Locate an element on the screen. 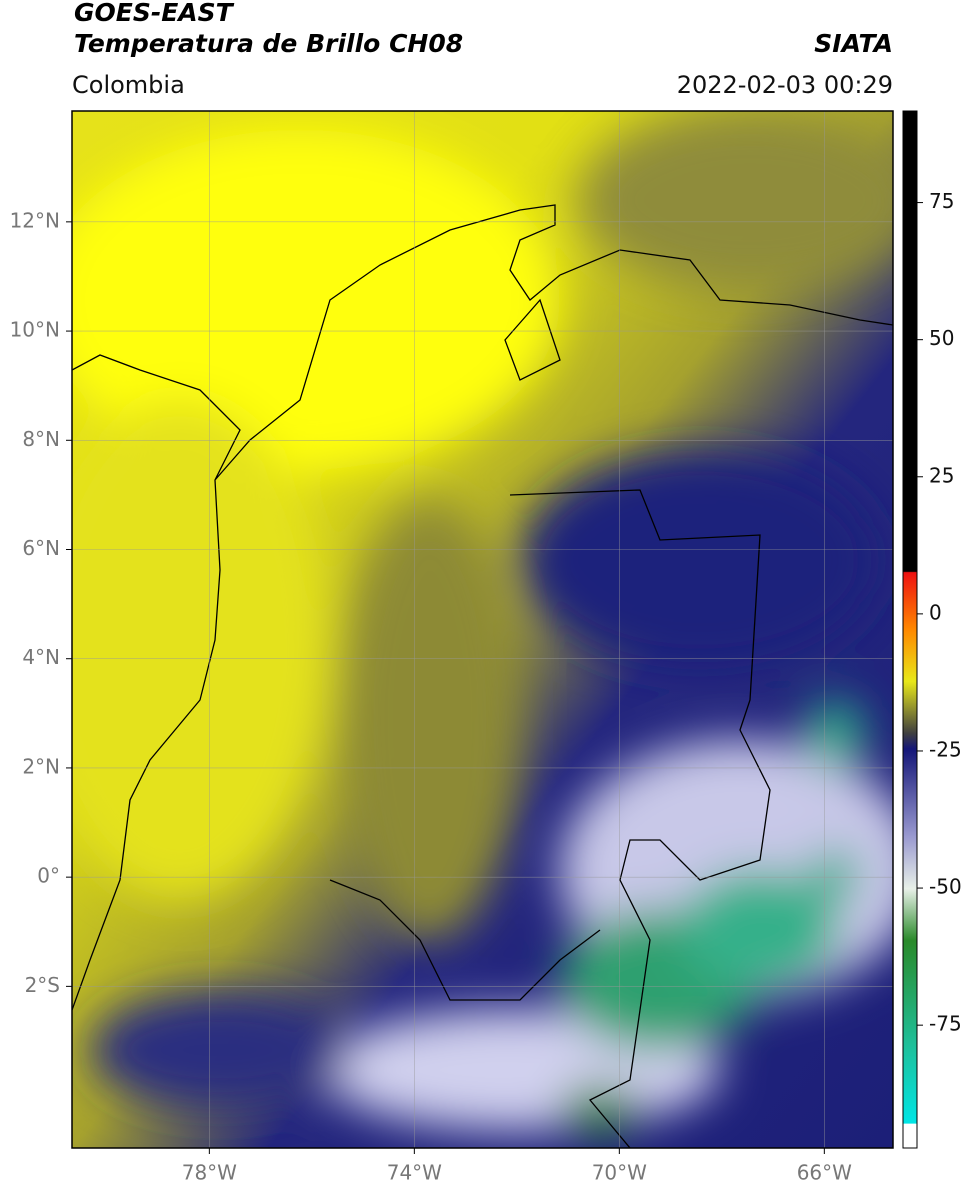 This screenshot has width=966, height=1194. colorbar-tick-label: 0 is located at coordinates (935, 612).